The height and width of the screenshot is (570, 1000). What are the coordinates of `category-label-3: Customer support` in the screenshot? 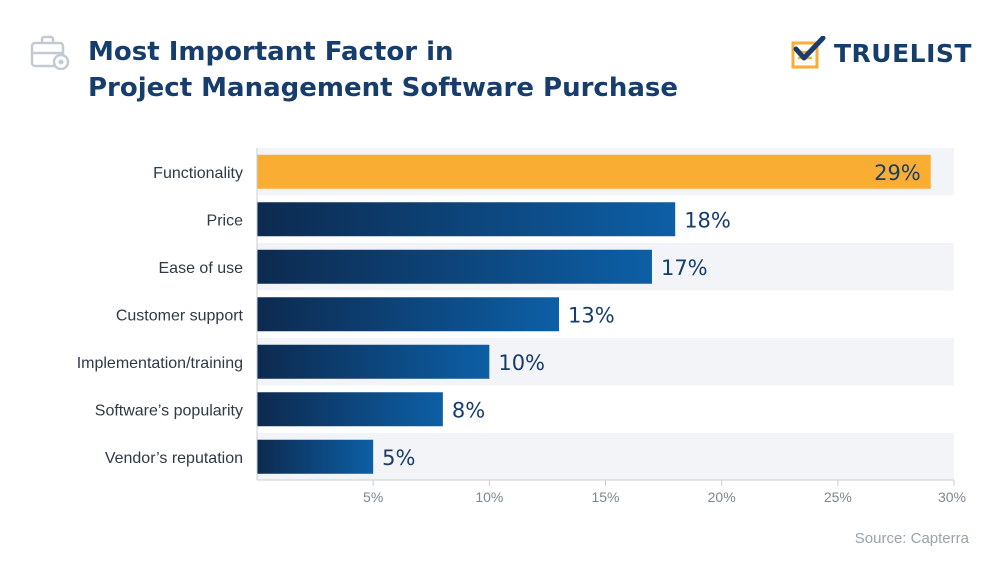 It's located at (180, 315).